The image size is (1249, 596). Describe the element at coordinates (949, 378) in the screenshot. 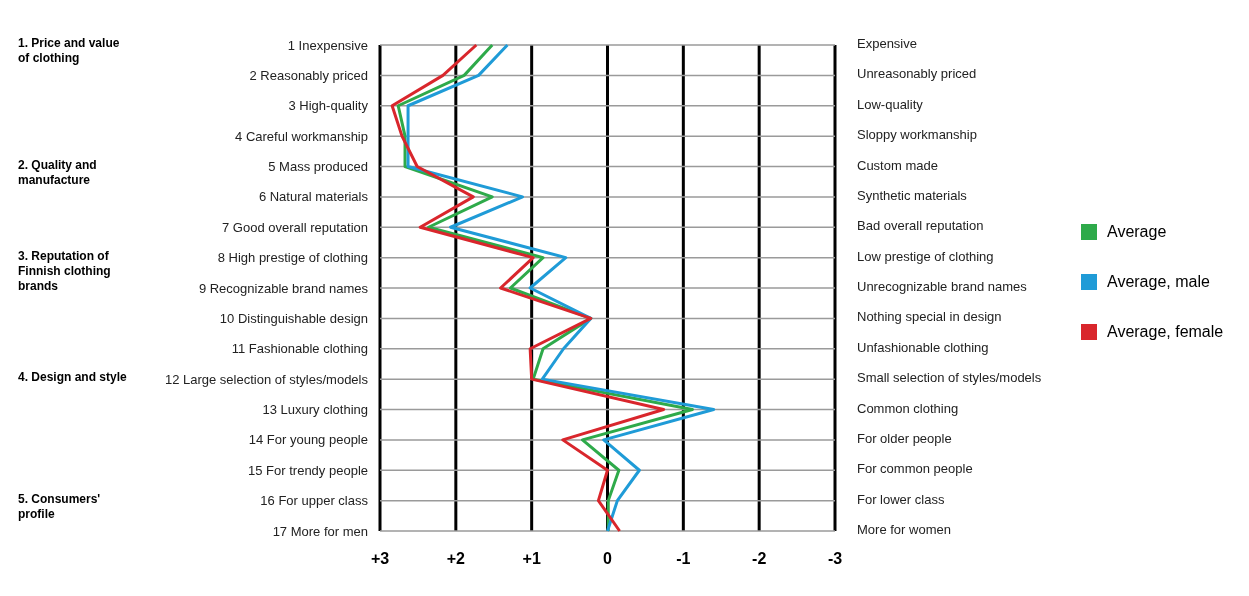

I see `text: Small selection of styles/models` at that location.